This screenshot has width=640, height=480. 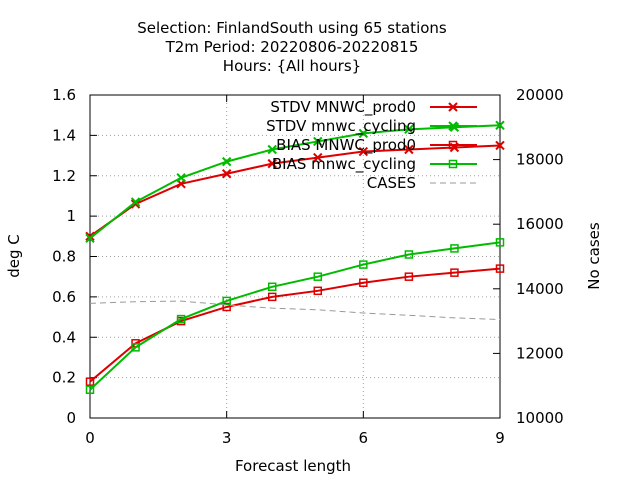 What do you see at coordinates (364, 438) in the screenshot?
I see `x-tick-label: 6` at bounding box center [364, 438].